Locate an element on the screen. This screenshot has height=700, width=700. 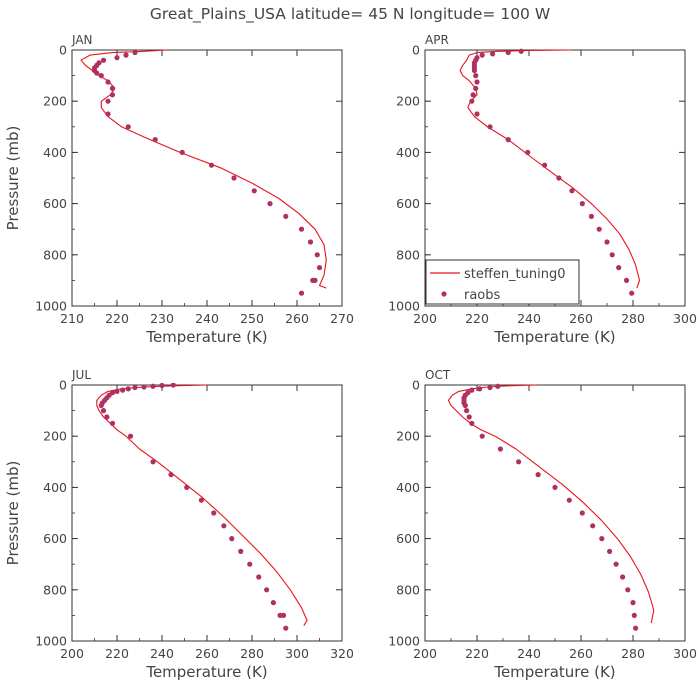
legend-dot-swatch is located at coordinates (444, 294).